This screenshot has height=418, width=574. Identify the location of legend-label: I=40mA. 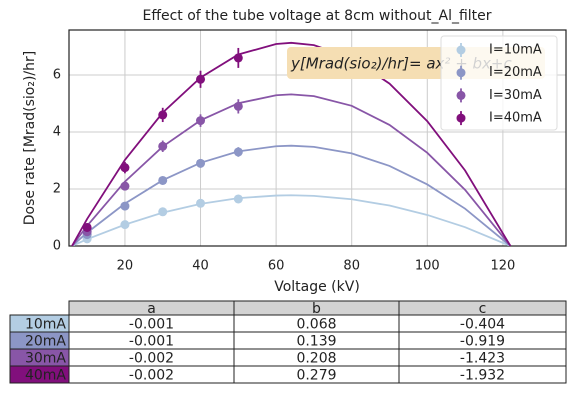
(515, 118).